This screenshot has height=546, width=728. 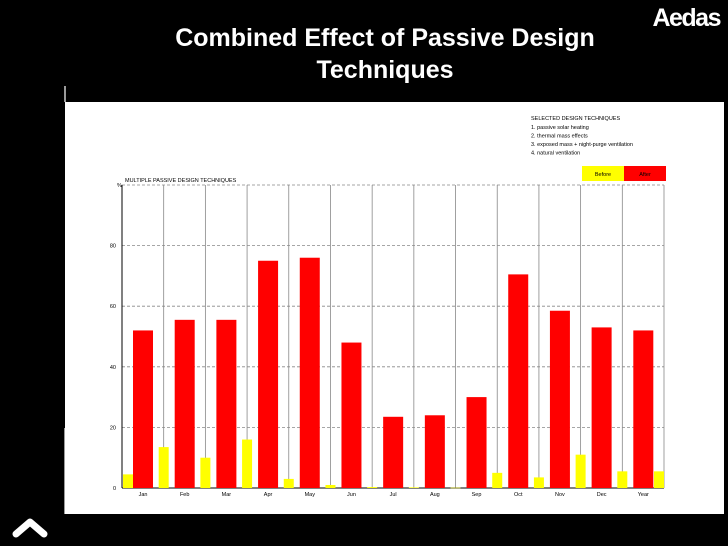 What do you see at coordinates (114, 489) in the screenshot?
I see `y-tick-label: 0` at bounding box center [114, 489].